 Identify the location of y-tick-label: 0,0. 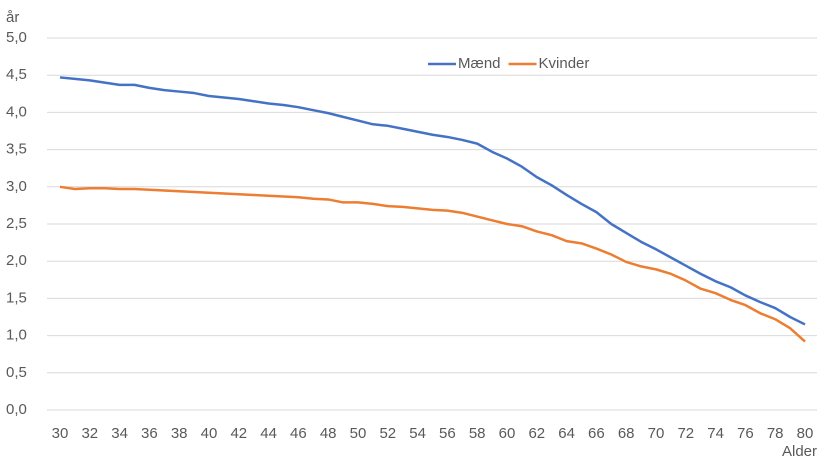
(16, 409).